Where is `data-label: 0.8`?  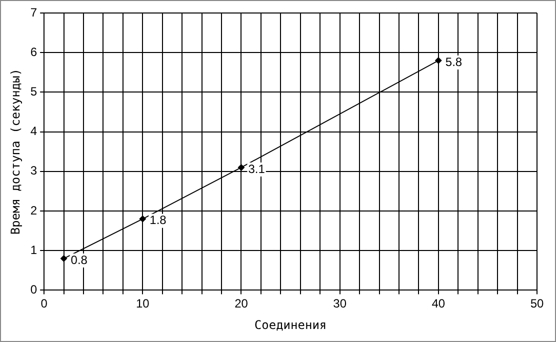
data-label: 0.8 is located at coordinates (79, 259).